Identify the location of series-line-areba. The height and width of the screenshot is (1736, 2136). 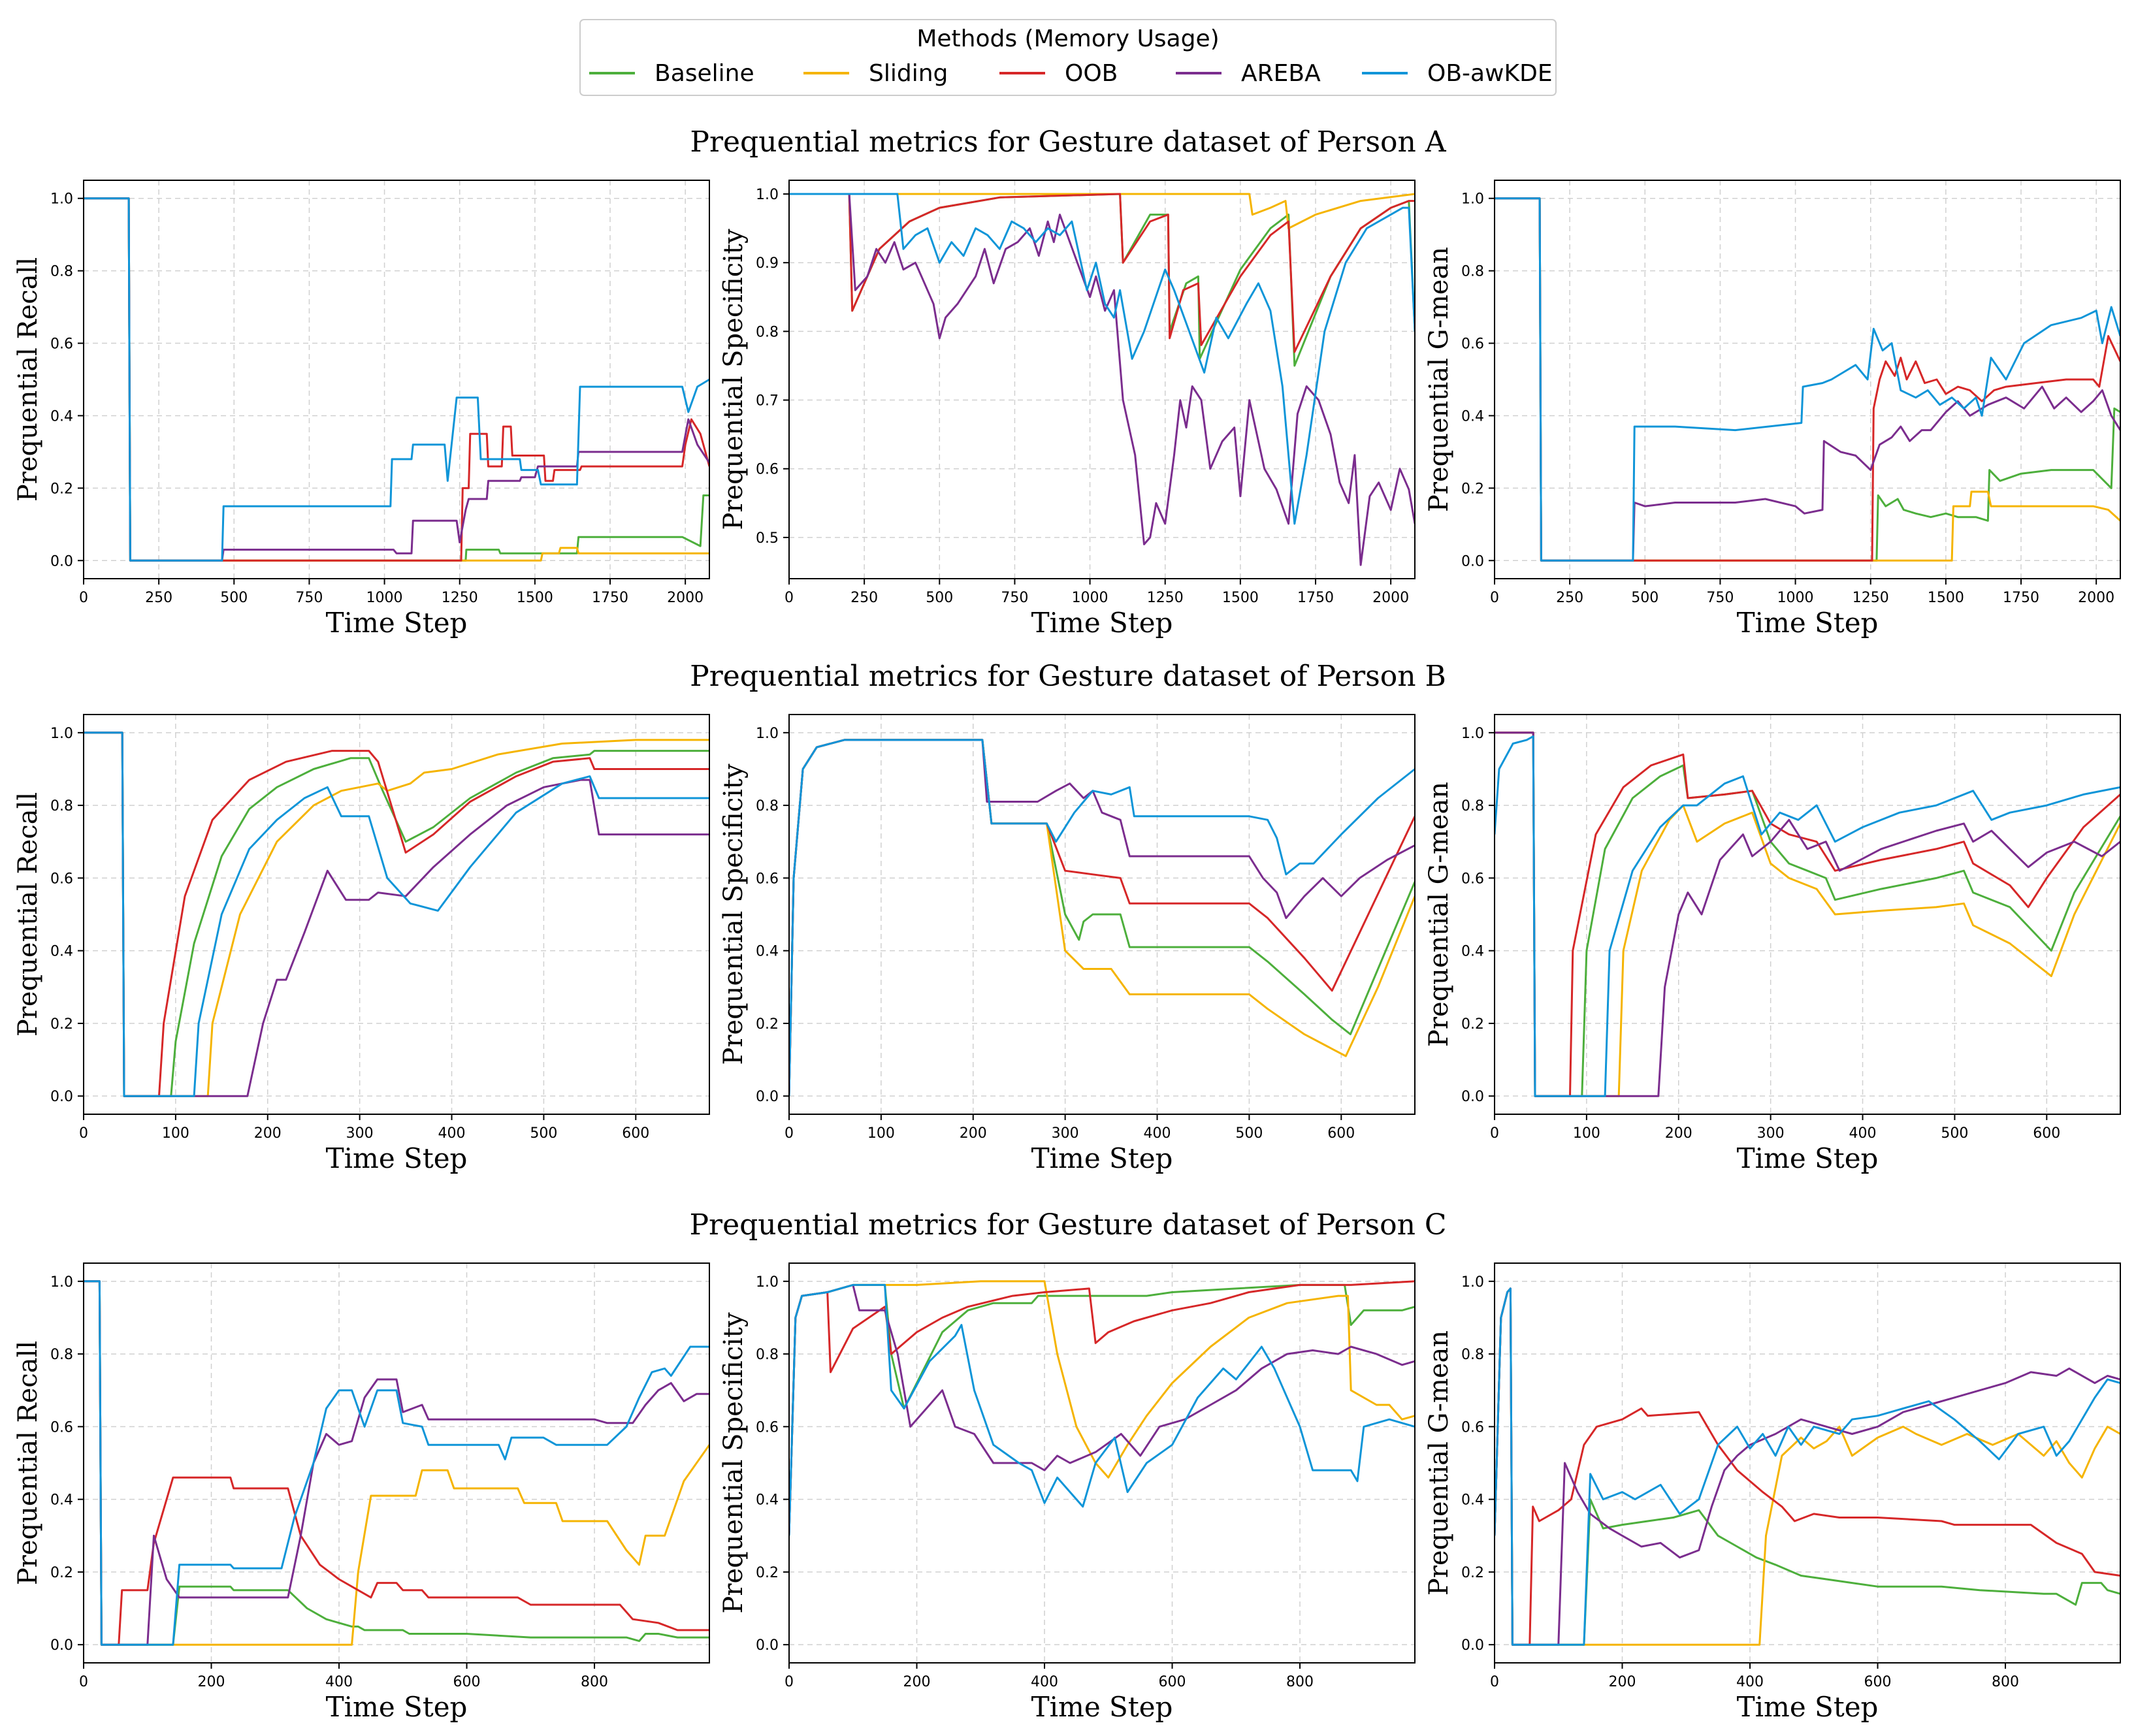
(397, 1463).